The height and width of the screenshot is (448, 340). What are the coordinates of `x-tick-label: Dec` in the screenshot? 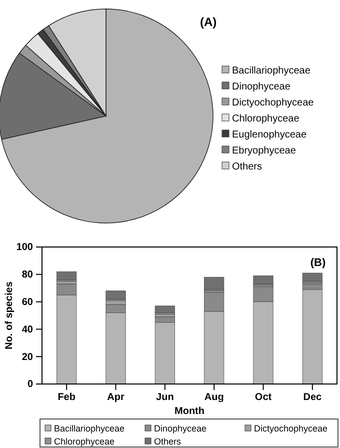 It's located at (312, 398).